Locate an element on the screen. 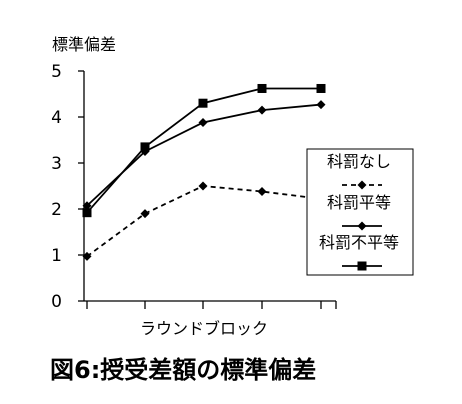 This screenshot has width=462, height=404. series-line is located at coordinates (204, 221).